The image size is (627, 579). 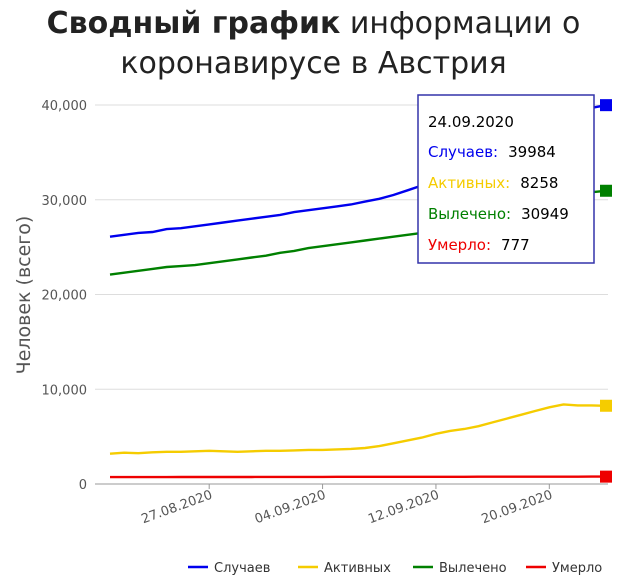 What do you see at coordinates (65, 390) in the screenshot?
I see `y-tick-label: 10,000` at bounding box center [65, 390].